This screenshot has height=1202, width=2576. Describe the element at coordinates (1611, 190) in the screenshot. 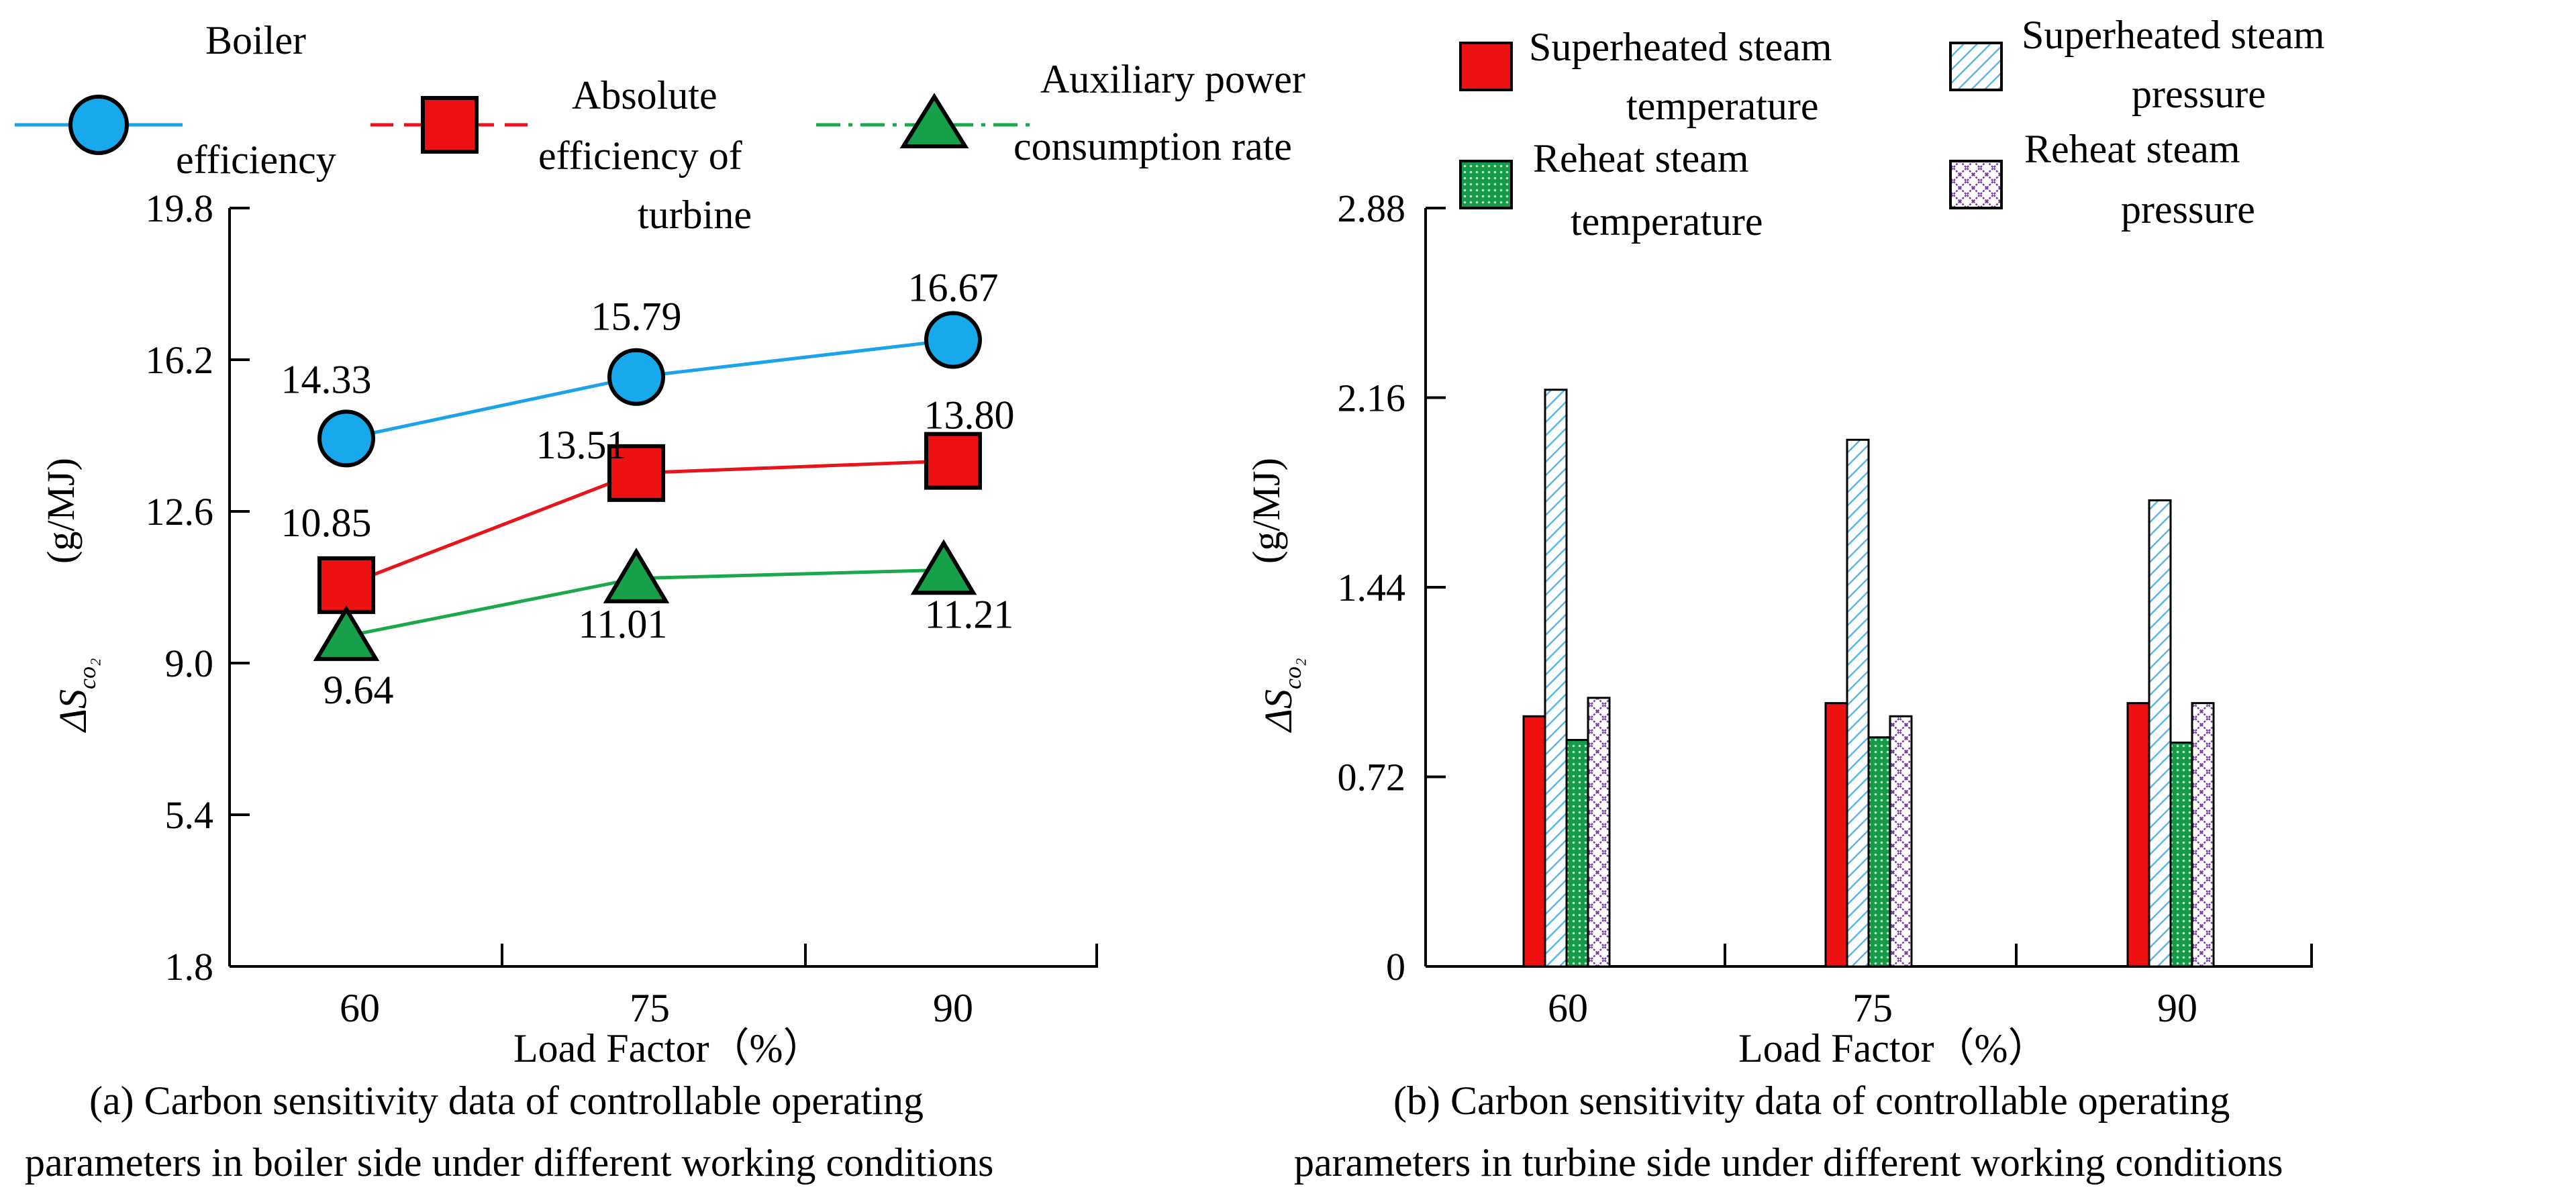

I see `legend-rh-temp: Reheat steam temperature` at that location.